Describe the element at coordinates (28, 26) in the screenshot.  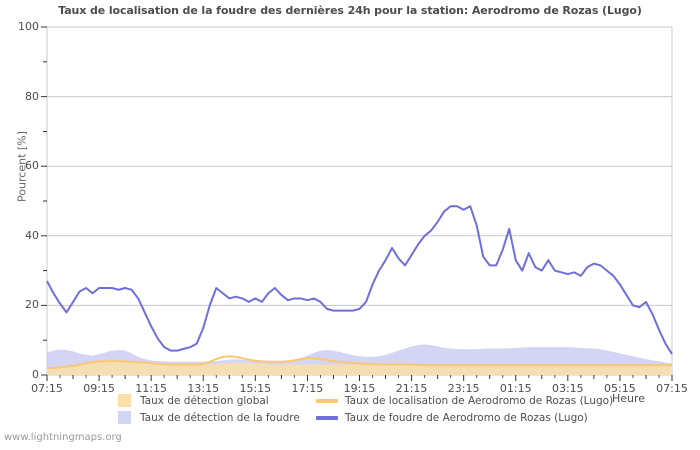
I see `y-tick-label: 100` at that location.